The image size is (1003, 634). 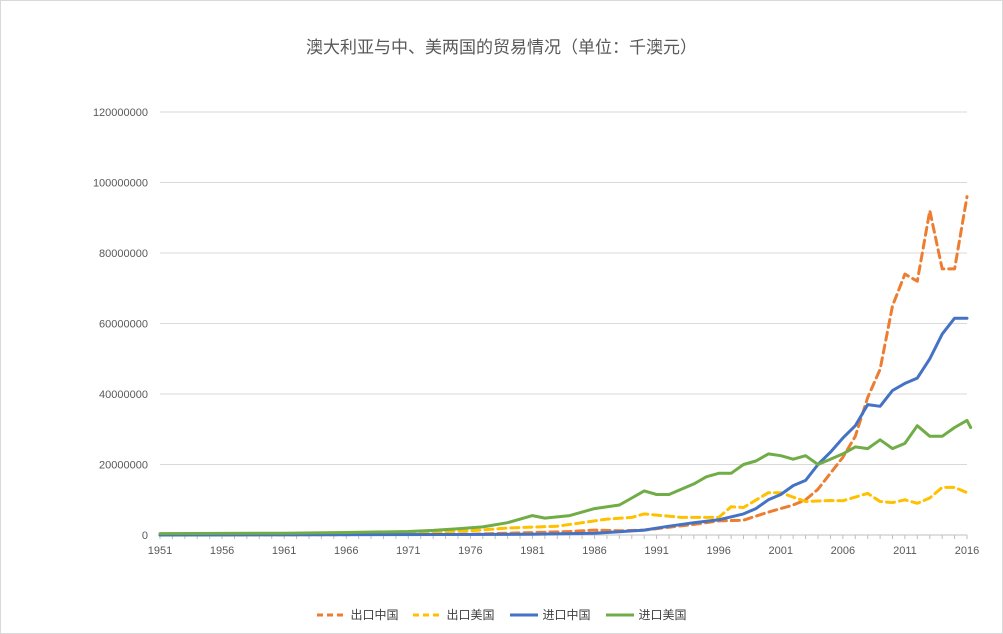 What do you see at coordinates (501, 48) in the screenshot?
I see `chart-title: 澳大利亚与中、美两国的贸易情况（单位：千澳元）` at bounding box center [501, 48].